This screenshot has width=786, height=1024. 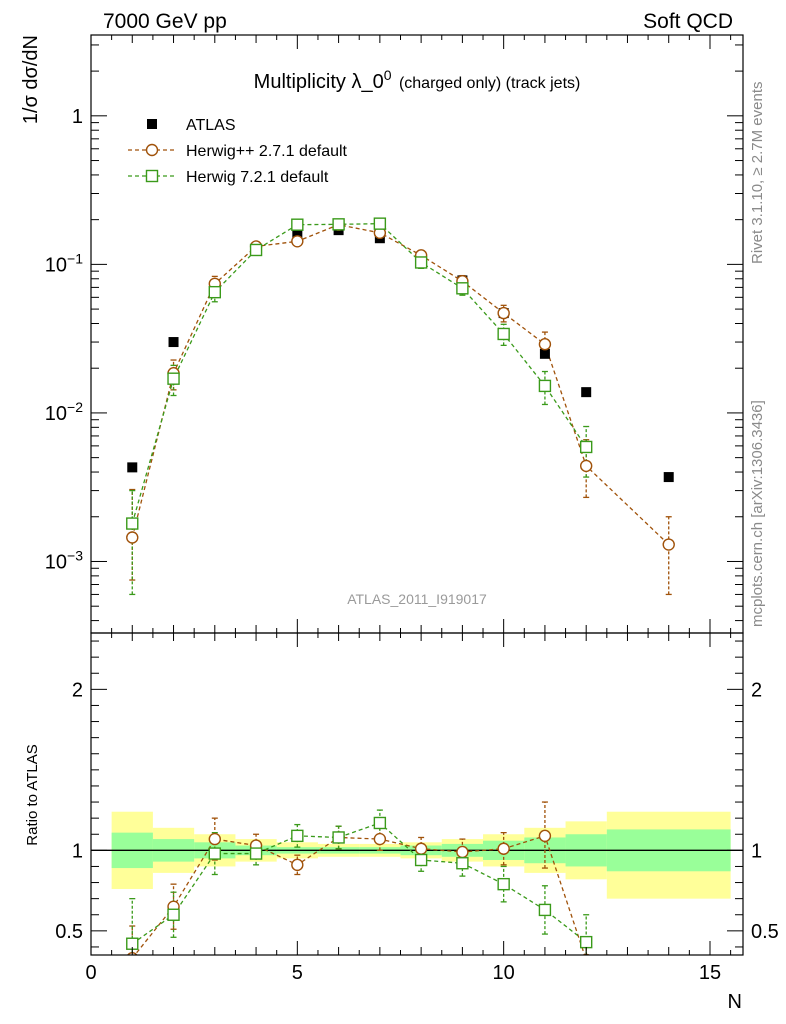 I want to click on ratio-ytick-label-right: 1, so click(x=756, y=851).